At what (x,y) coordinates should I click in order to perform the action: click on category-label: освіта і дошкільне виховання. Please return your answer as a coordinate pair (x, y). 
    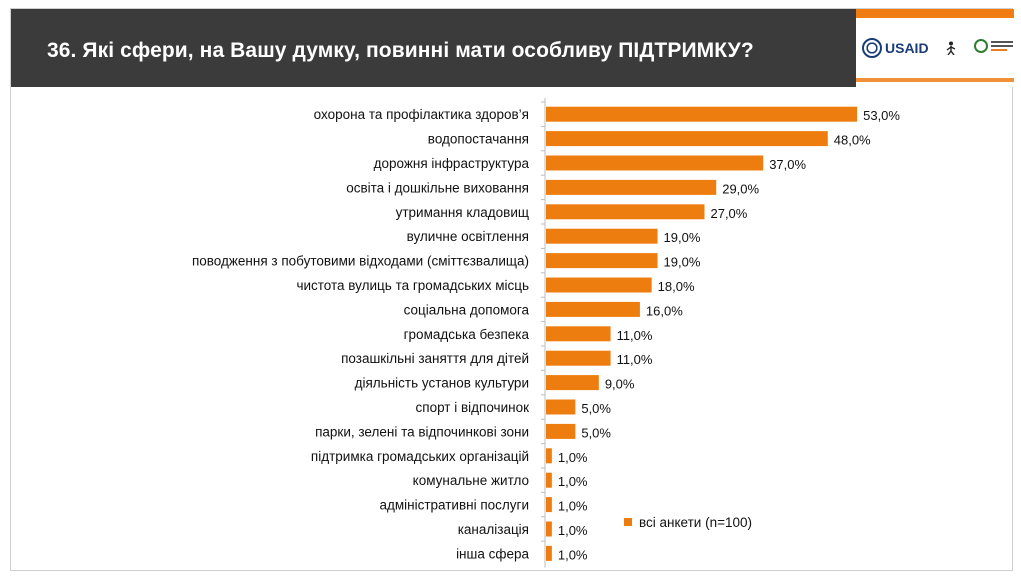
    Looking at the image, I should click on (437, 187).